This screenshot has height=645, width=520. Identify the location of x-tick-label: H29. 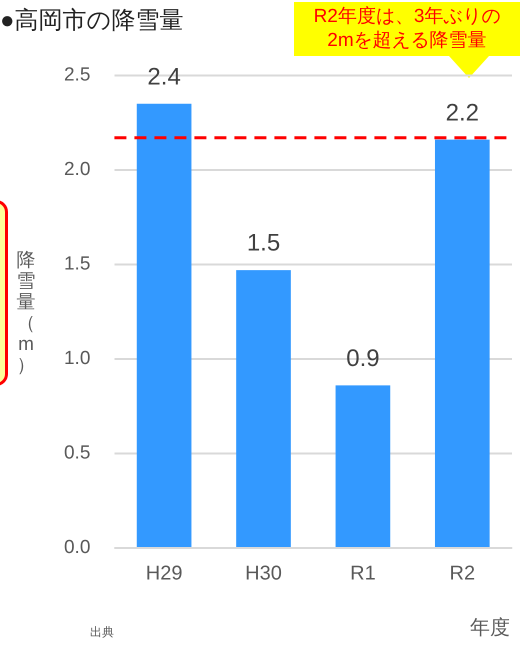
(164, 573).